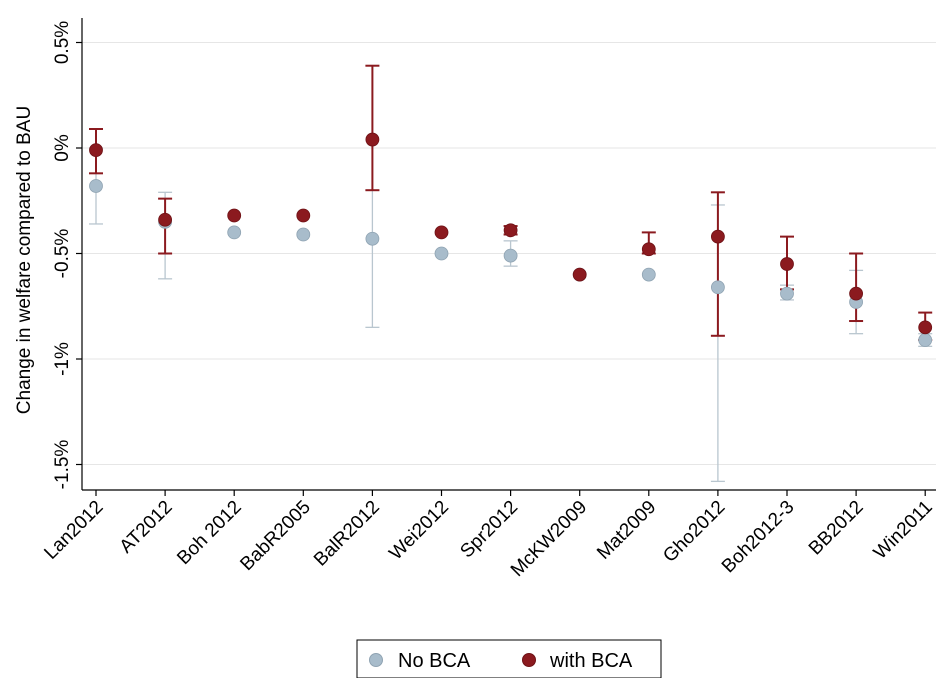  Describe the element at coordinates (758, 537) in the screenshot. I see `x-tick-label: Boh2012-3` at that location.